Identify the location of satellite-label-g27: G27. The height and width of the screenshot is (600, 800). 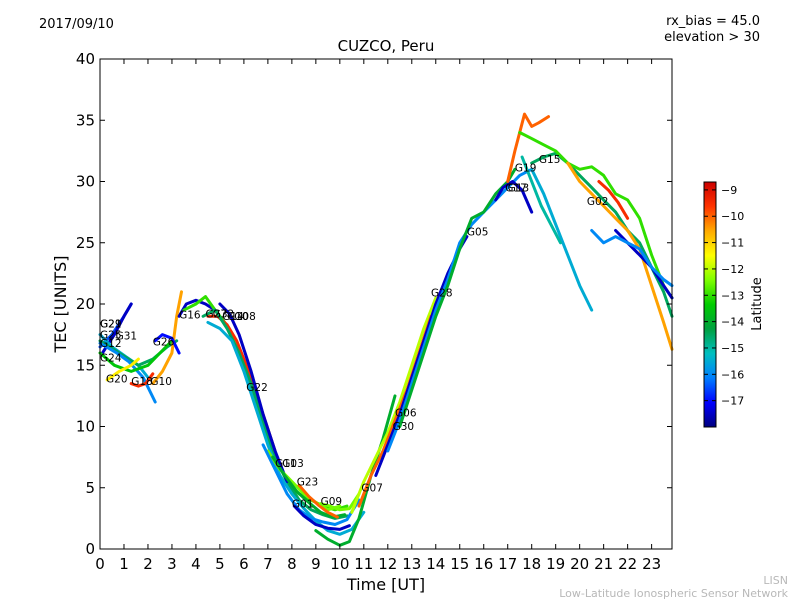
(217, 315).